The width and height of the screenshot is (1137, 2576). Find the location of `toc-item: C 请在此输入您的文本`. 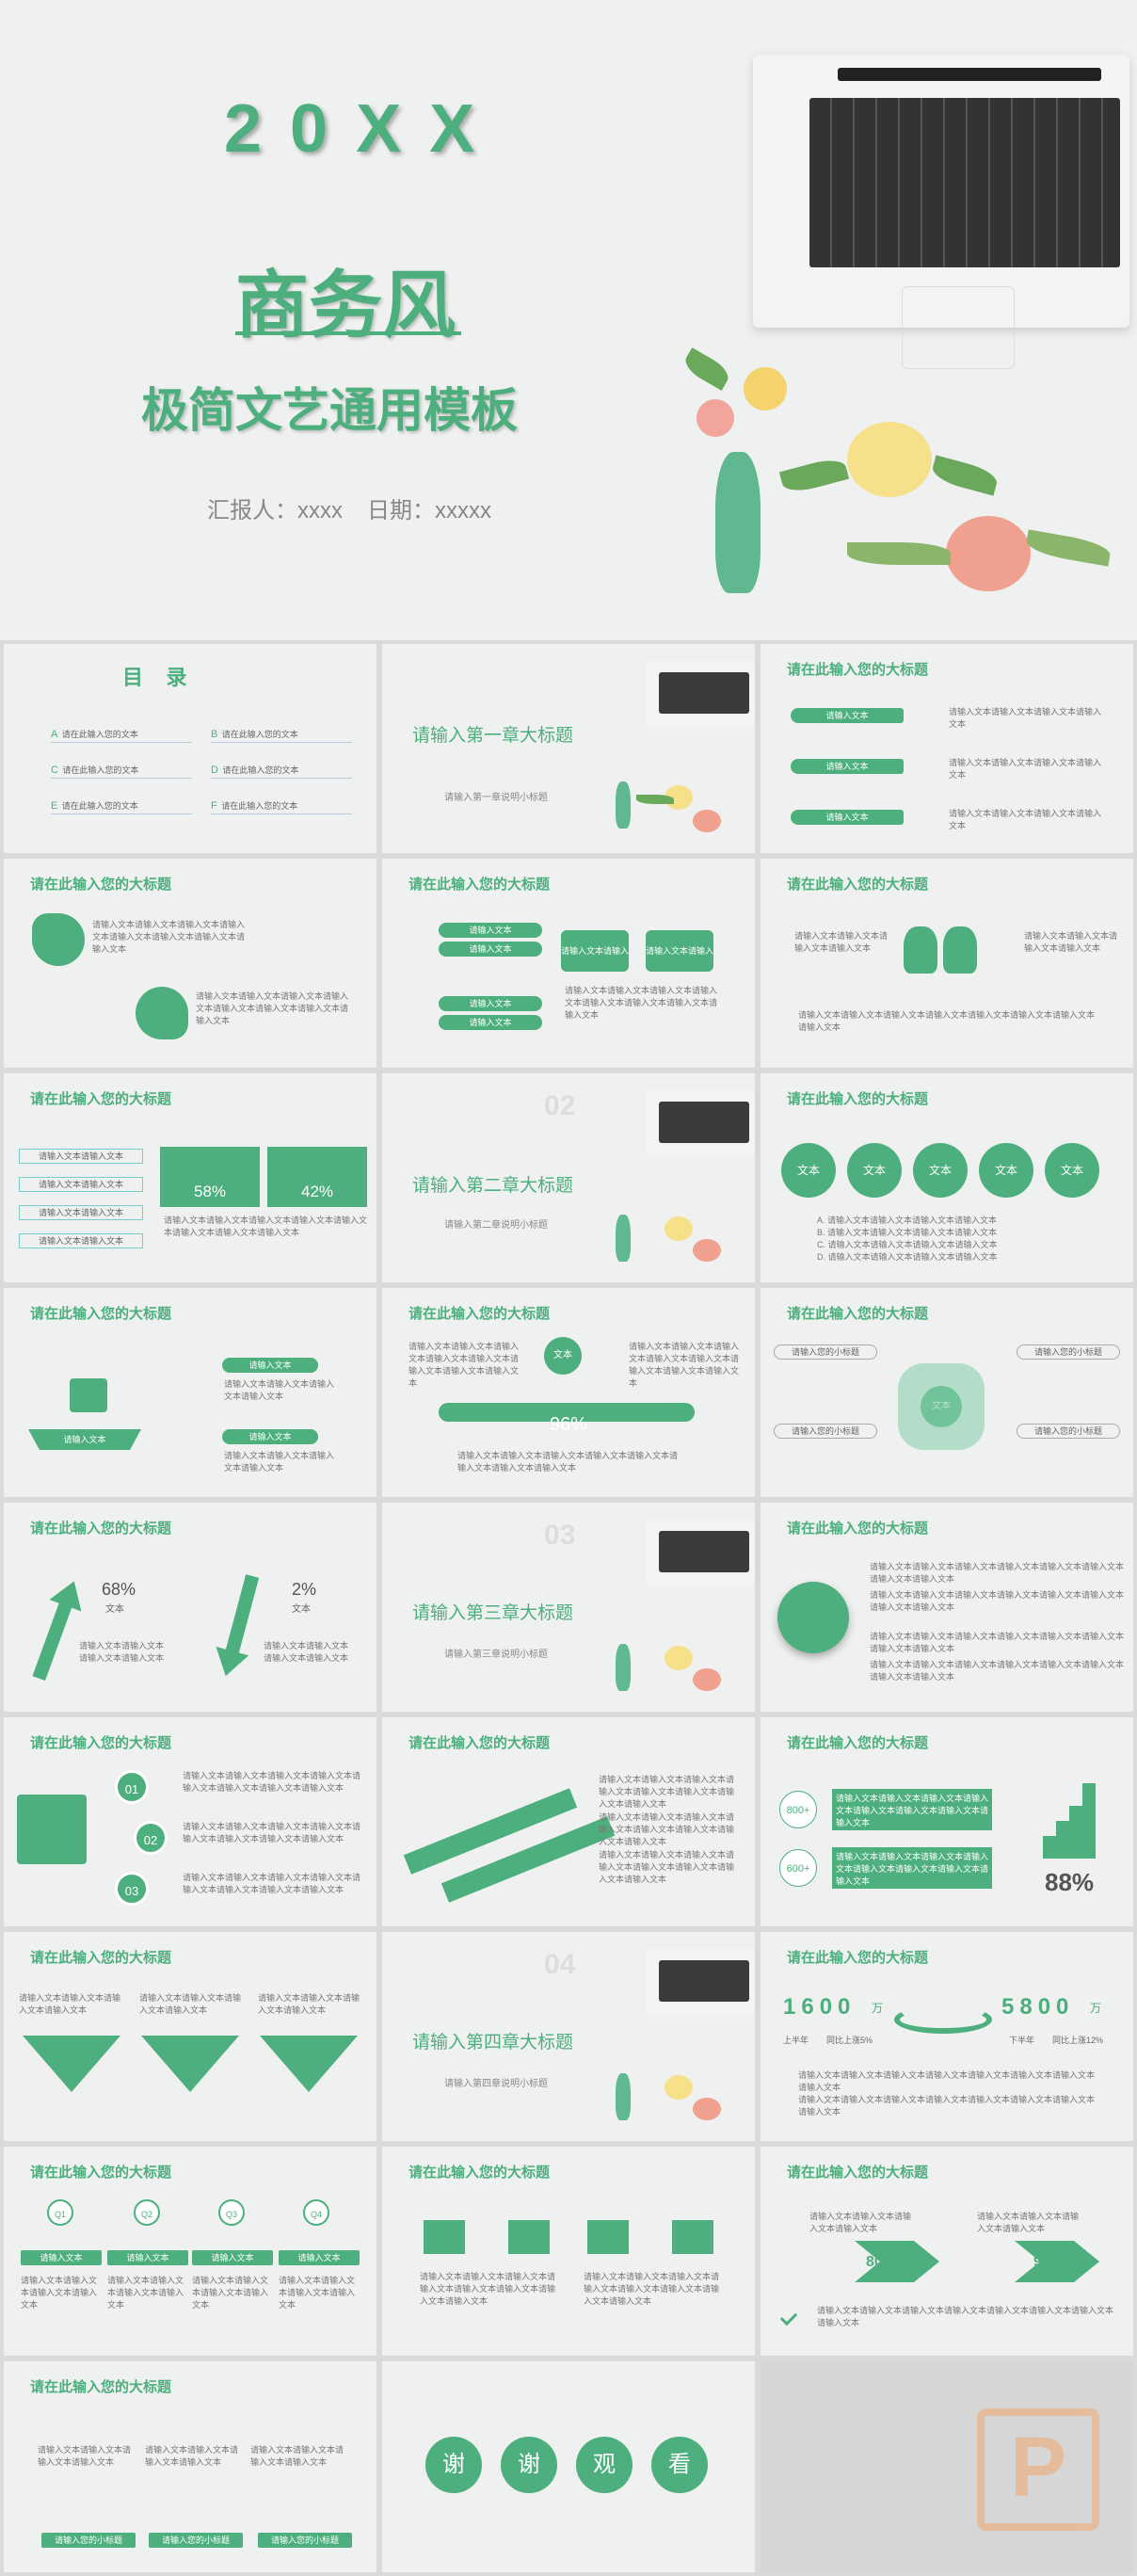

toc-item: C 请在此输入您的文本 is located at coordinates (122, 770).